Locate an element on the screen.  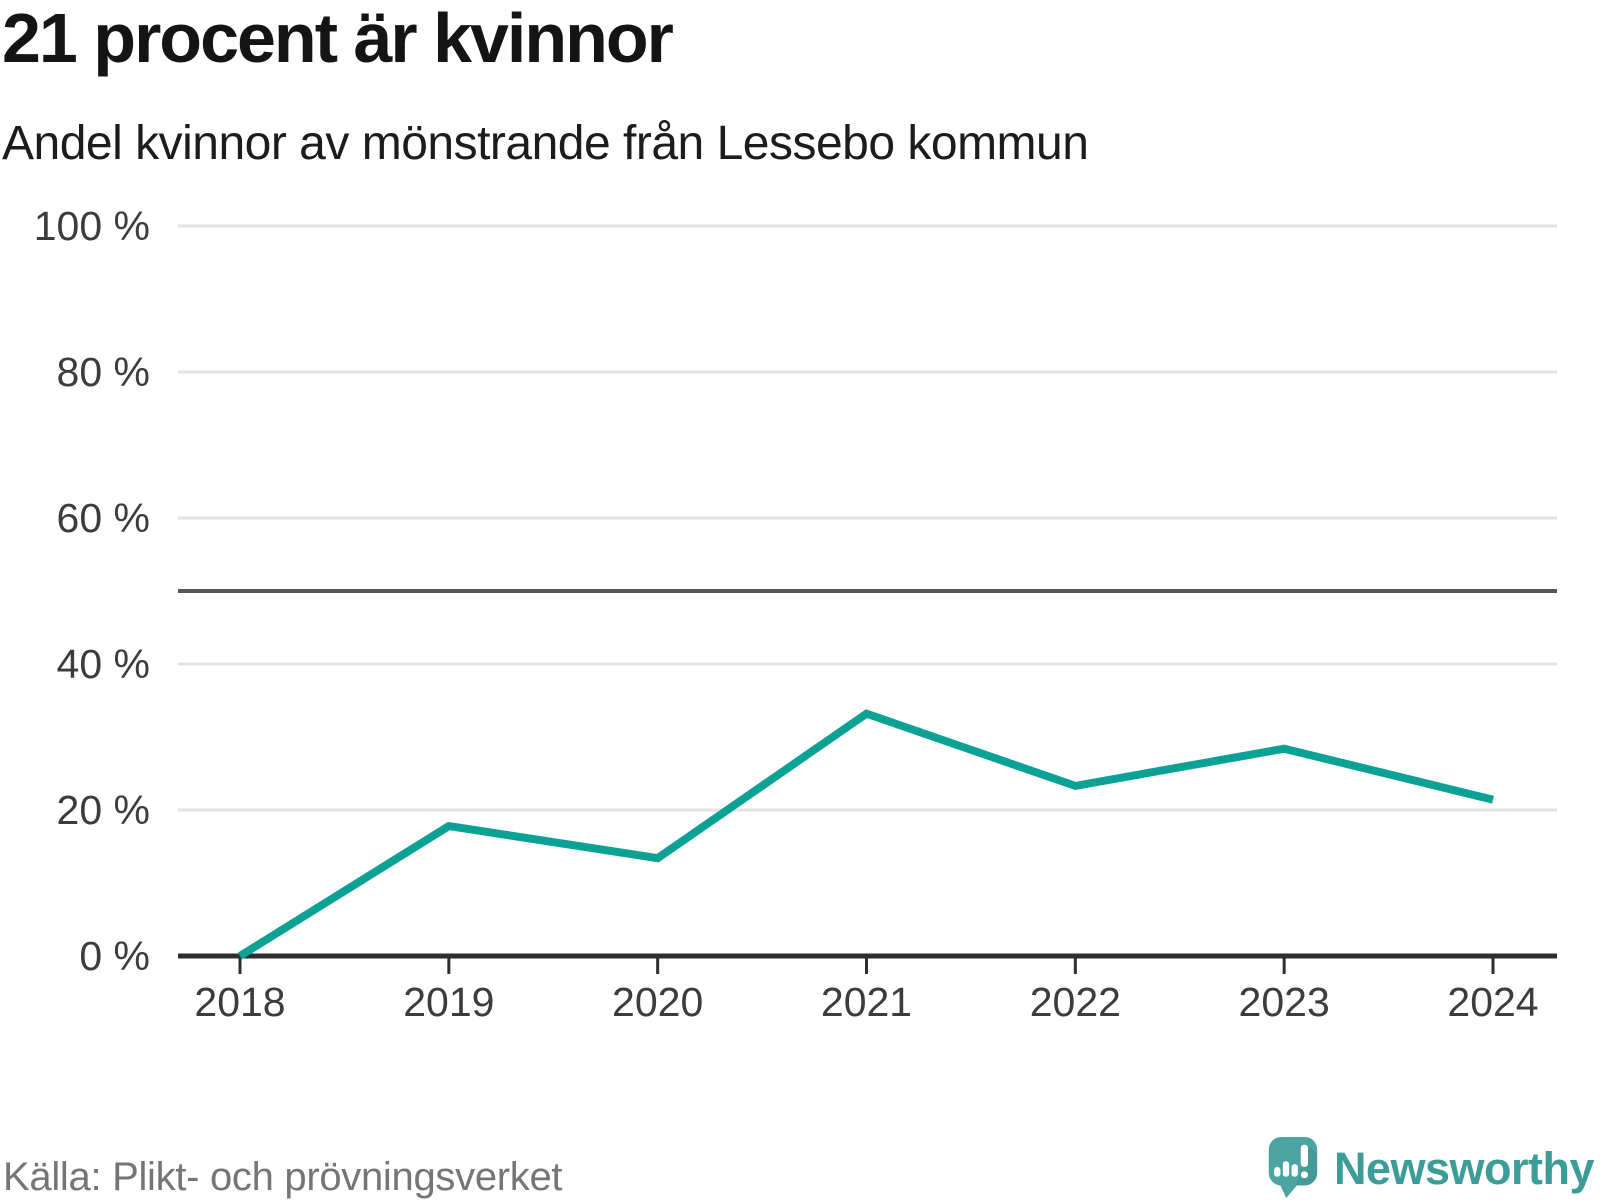
x-axis-tick-label: 2021 is located at coordinates (866, 1002).